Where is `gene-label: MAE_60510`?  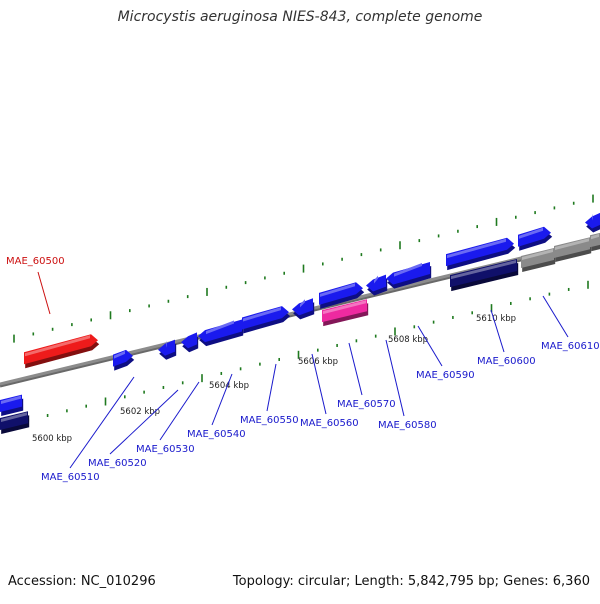
gene-label: MAE_60510 is located at coordinates (70, 477).